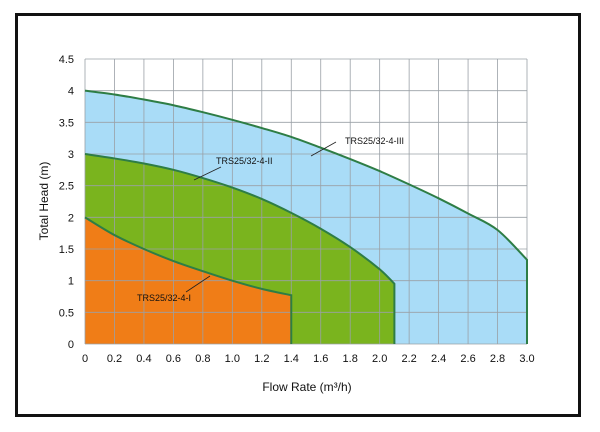 This screenshot has height=432, width=600. What do you see at coordinates (71, 92) in the screenshot?
I see `y-tick-label: 4` at bounding box center [71, 92].